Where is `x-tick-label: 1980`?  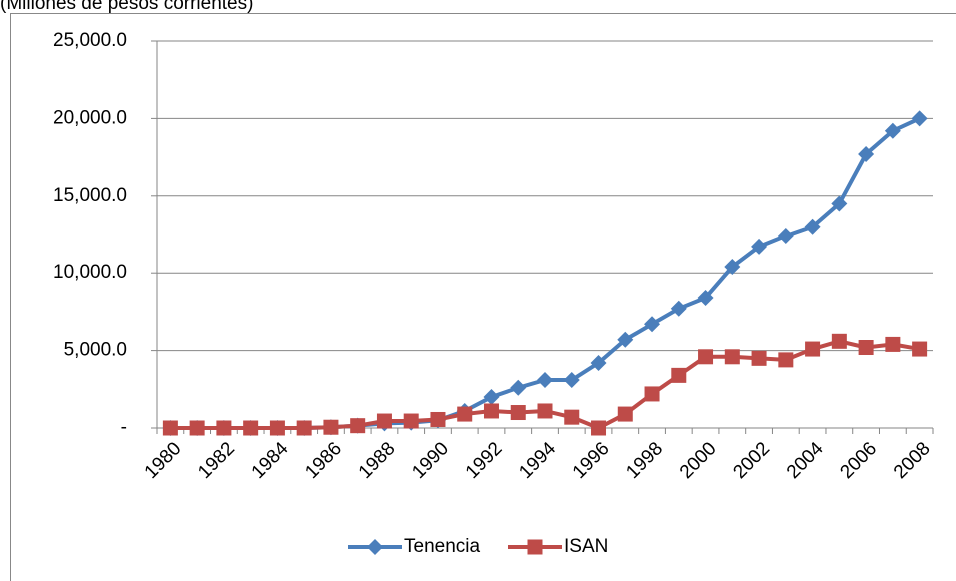 x-tick-label: 1980 is located at coordinates (163, 460).